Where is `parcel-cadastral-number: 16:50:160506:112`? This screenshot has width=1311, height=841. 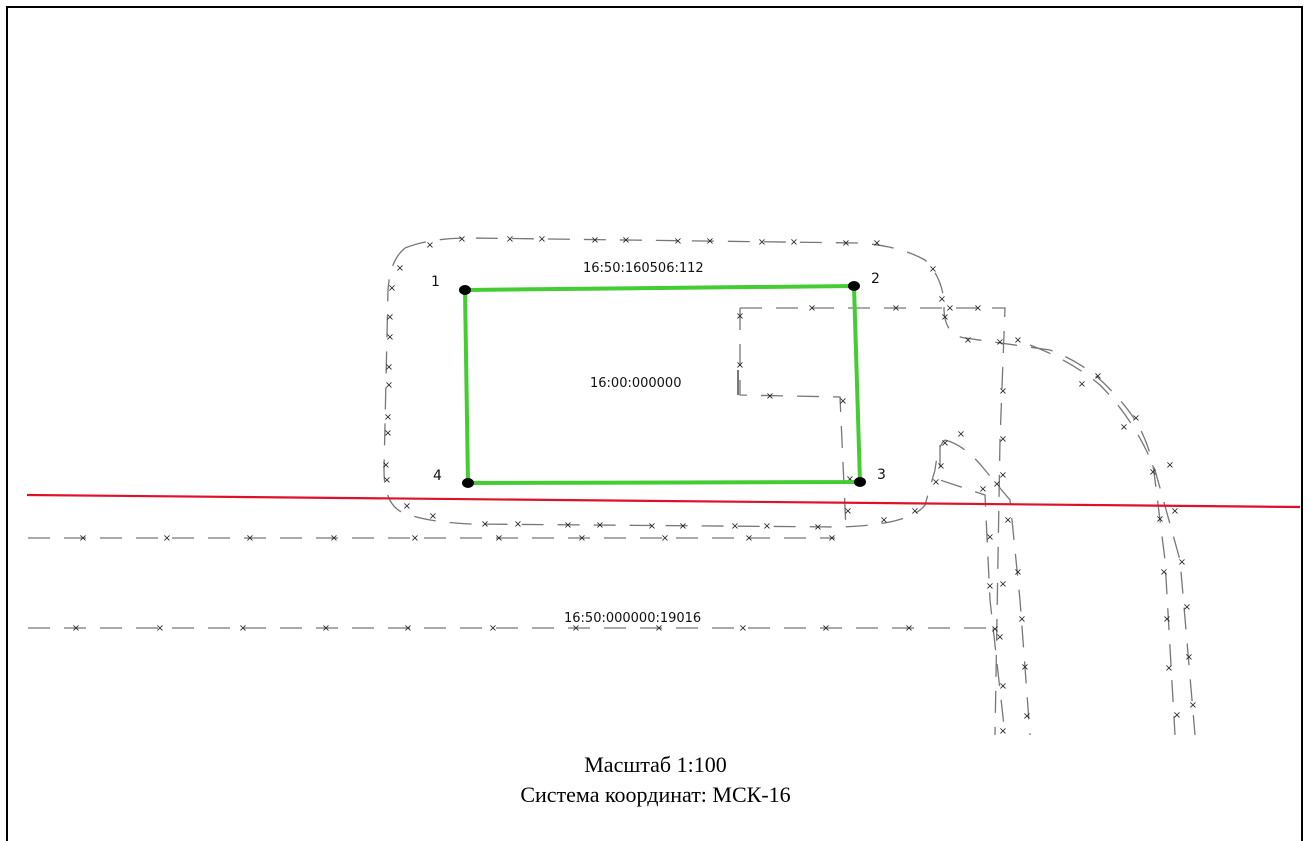 parcel-cadastral-number: 16:50:160506:112 is located at coordinates (643, 268).